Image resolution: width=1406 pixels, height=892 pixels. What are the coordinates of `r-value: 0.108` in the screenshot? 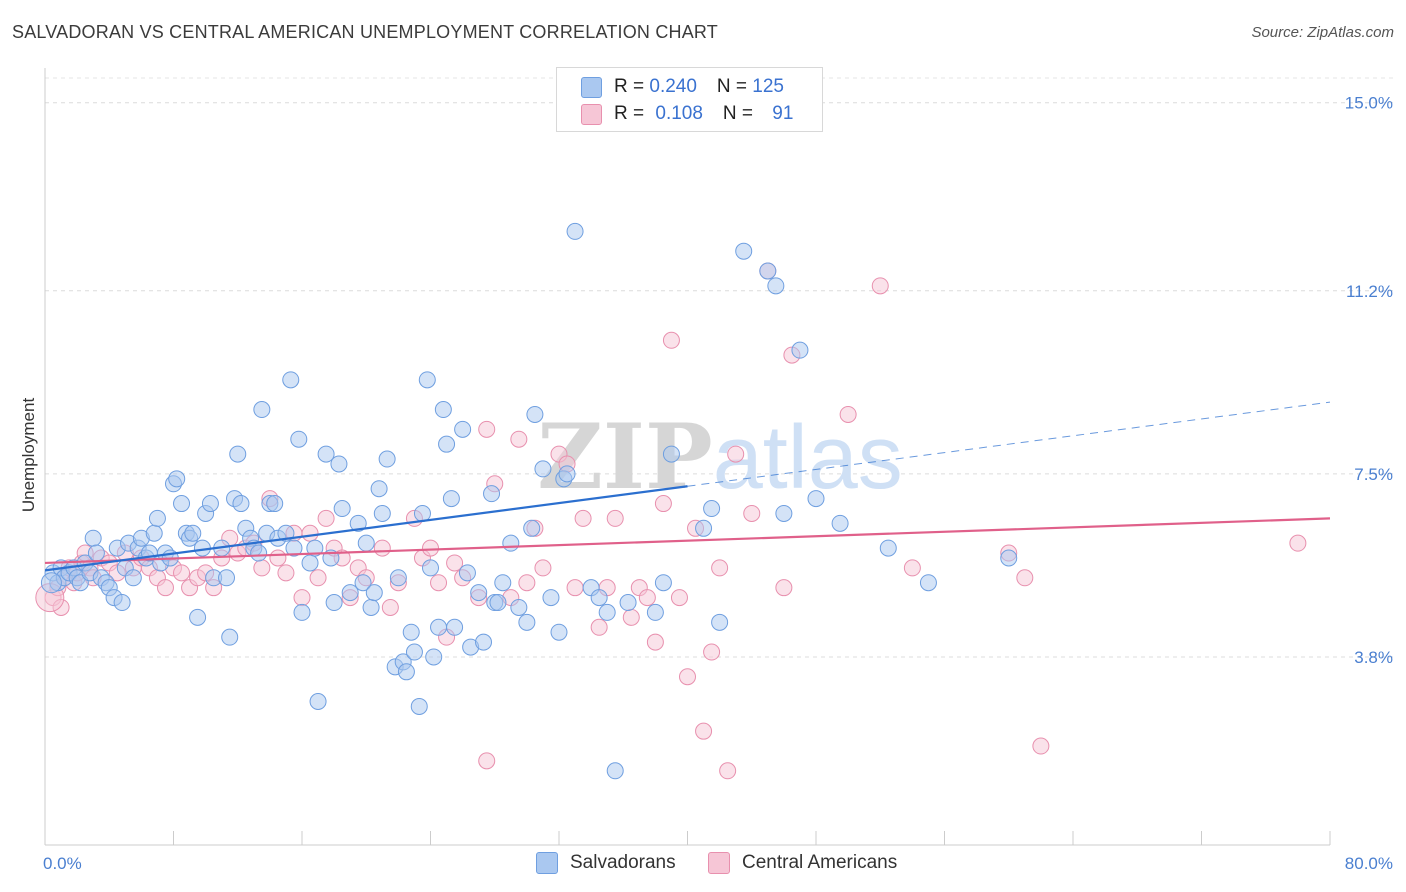 It's located at (679, 113).